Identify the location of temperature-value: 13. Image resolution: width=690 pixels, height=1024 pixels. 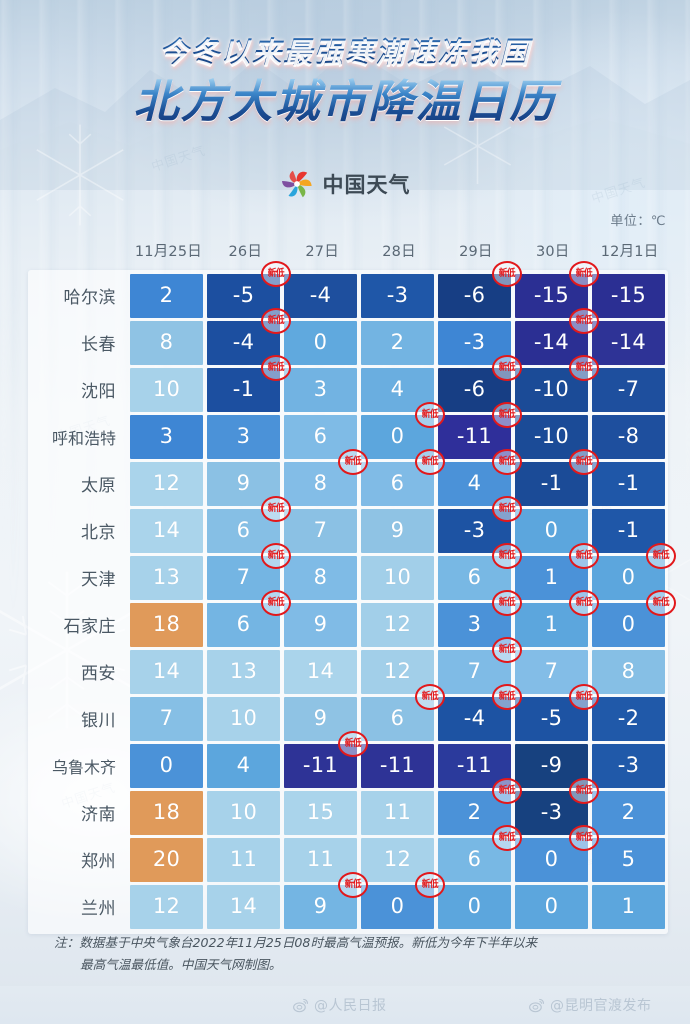
(243, 671).